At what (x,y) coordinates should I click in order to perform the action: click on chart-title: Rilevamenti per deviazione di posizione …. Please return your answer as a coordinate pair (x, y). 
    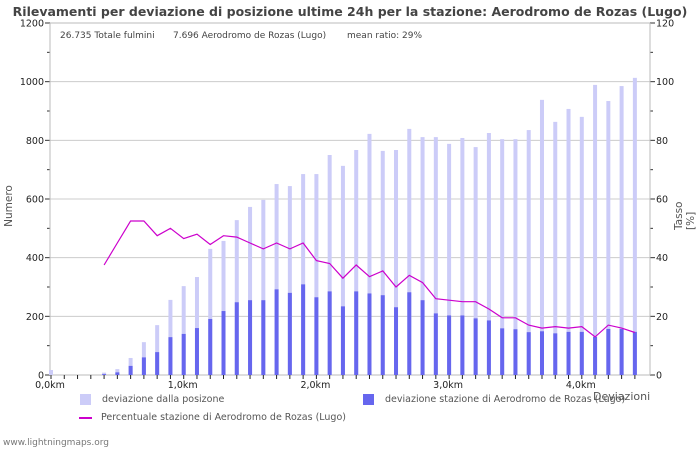
    Looking at the image, I should click on (350, 11).